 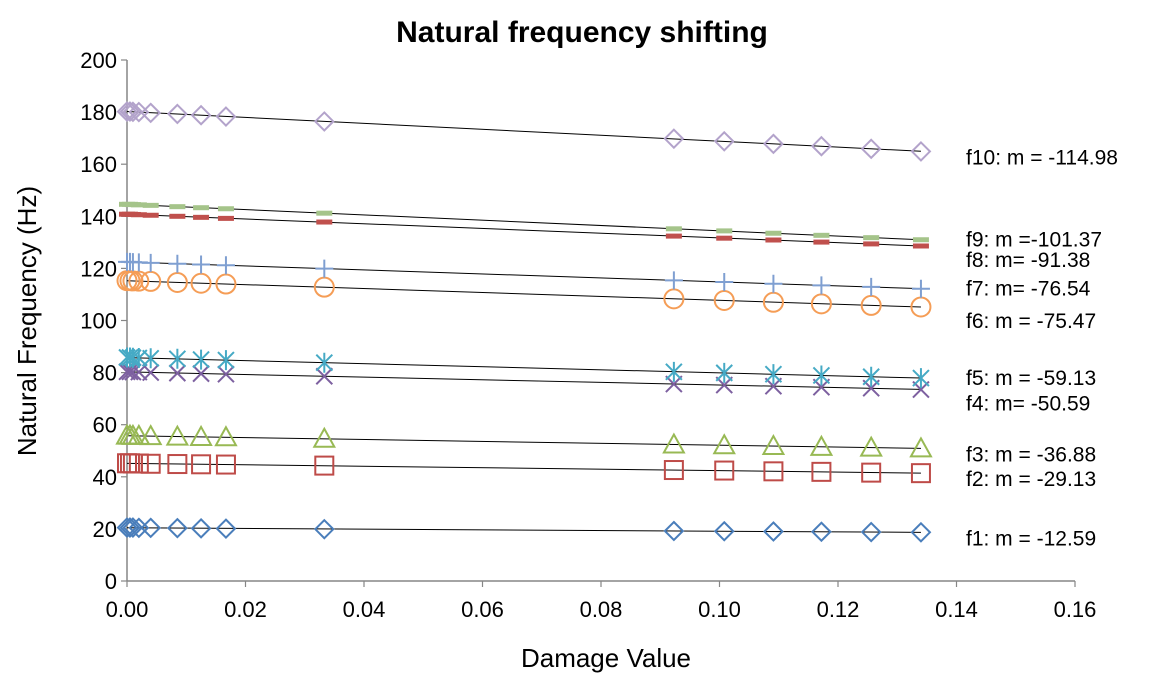 I want to click on x-tick-label: 0.06, so click(x=482, y=609).